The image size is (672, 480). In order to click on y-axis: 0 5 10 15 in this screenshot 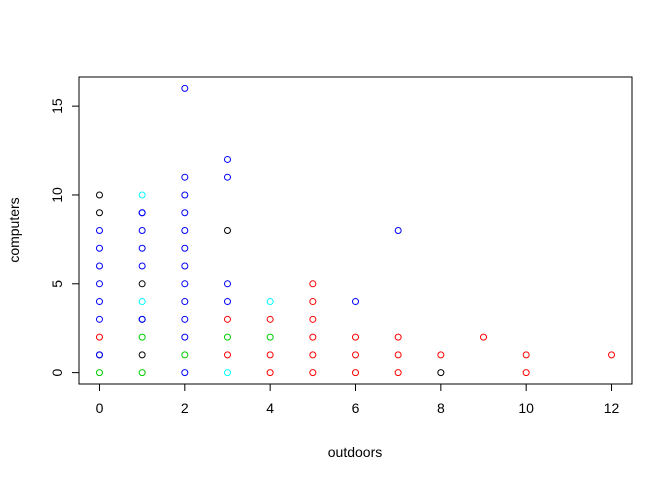, I will do `click(64, 237)`.